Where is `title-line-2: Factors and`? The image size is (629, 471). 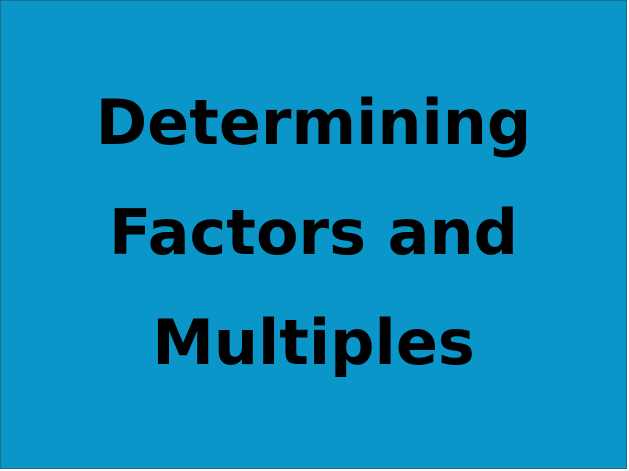 title-line-2: Factors and is located at coordinates (313, 232).